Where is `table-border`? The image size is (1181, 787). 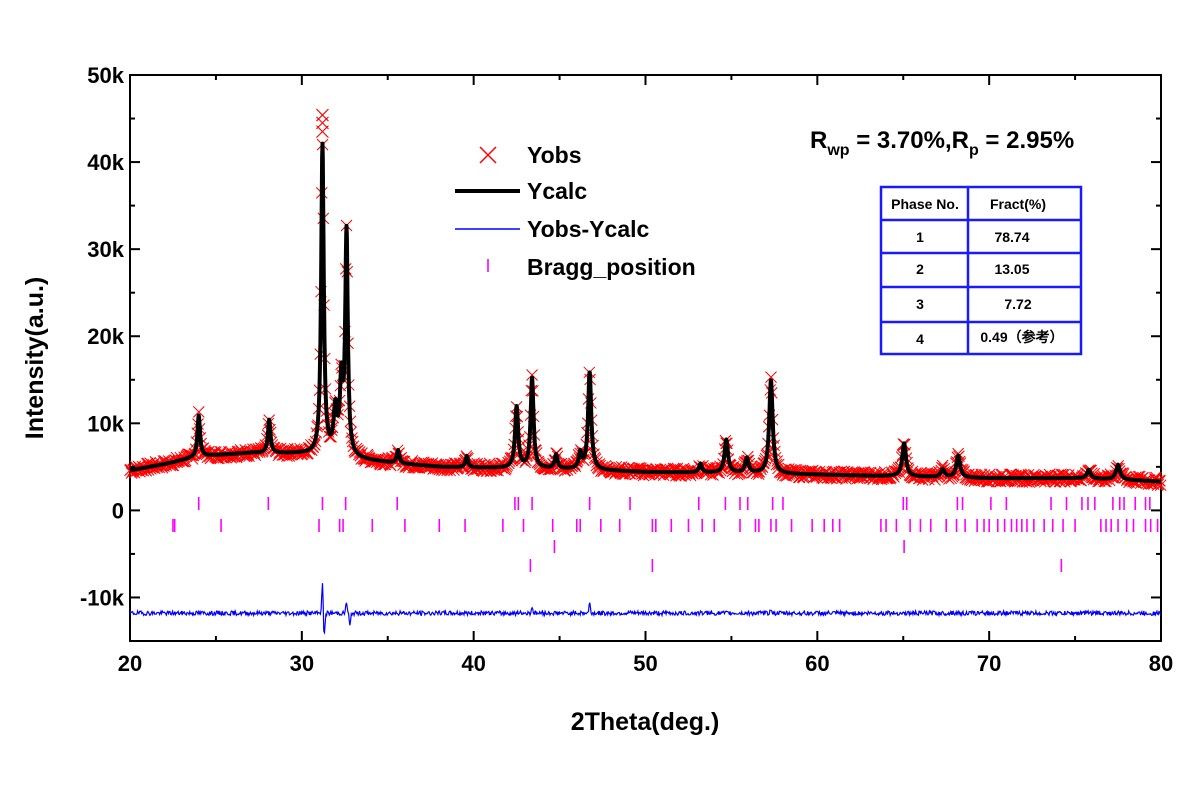 table-border is located at coordinates (981, 270).